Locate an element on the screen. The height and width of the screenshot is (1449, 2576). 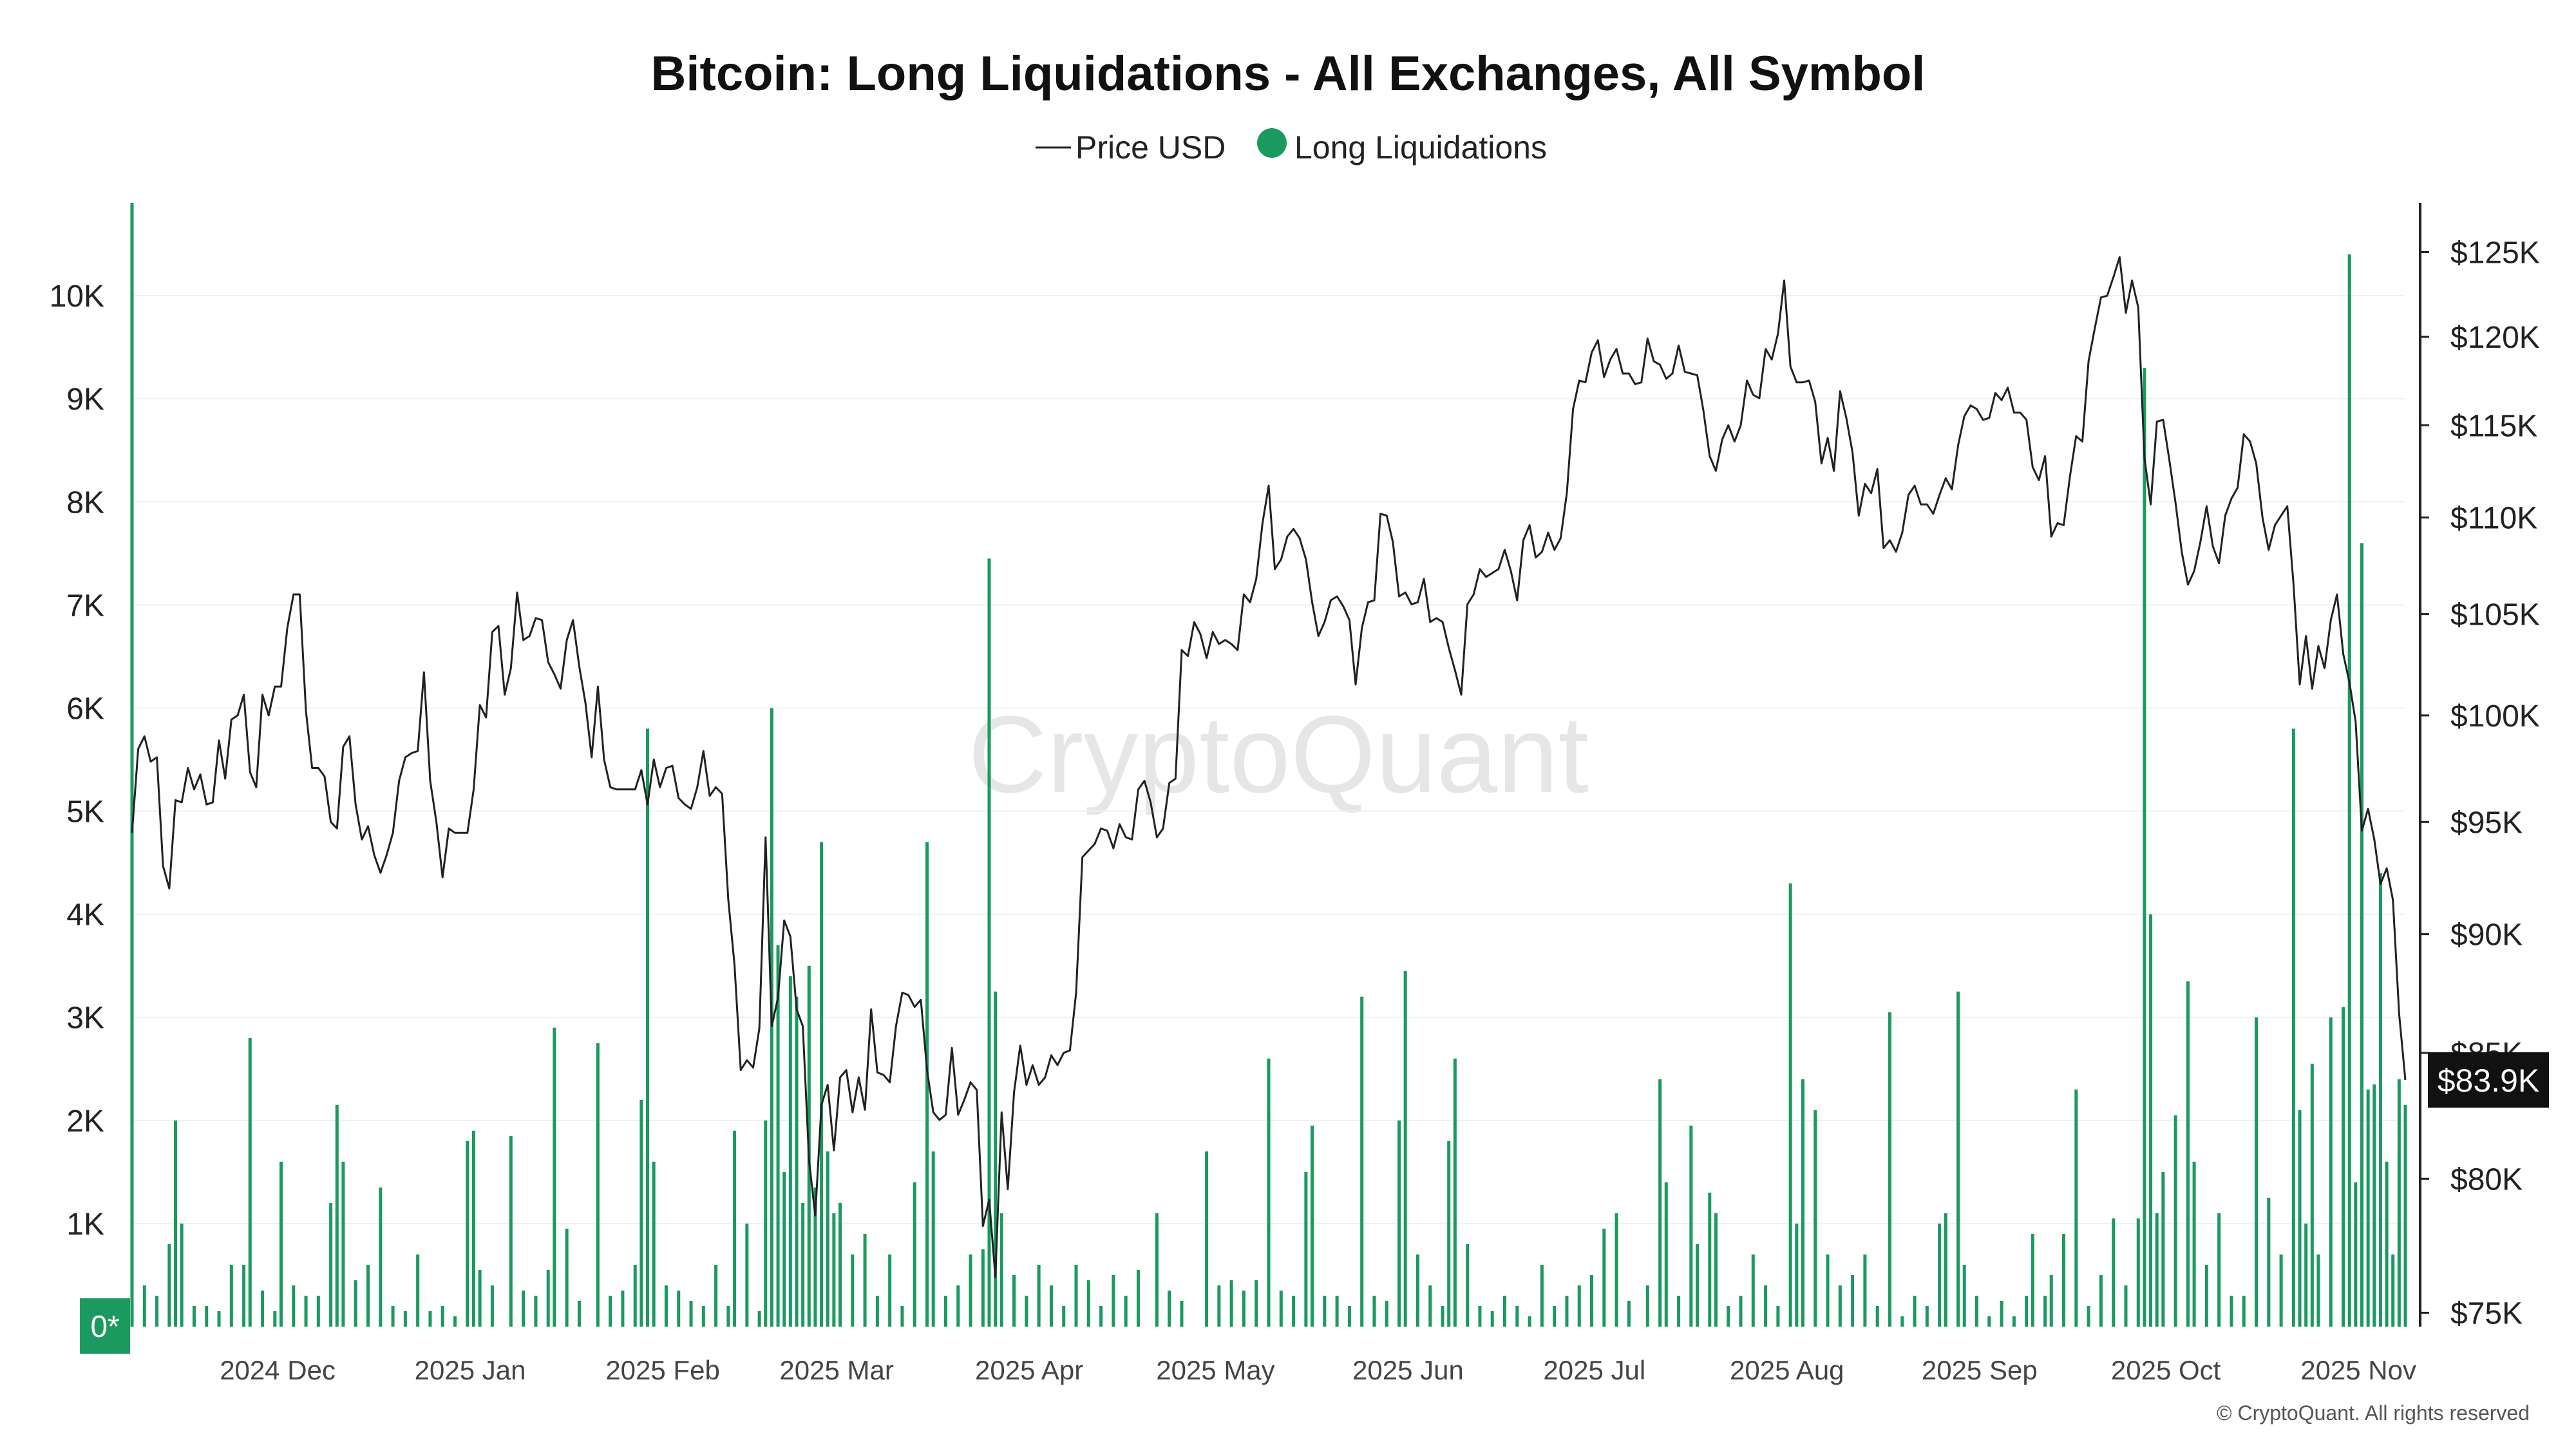
x-tick-label: 2025 Sep is located at coordinates (1980, 1370).